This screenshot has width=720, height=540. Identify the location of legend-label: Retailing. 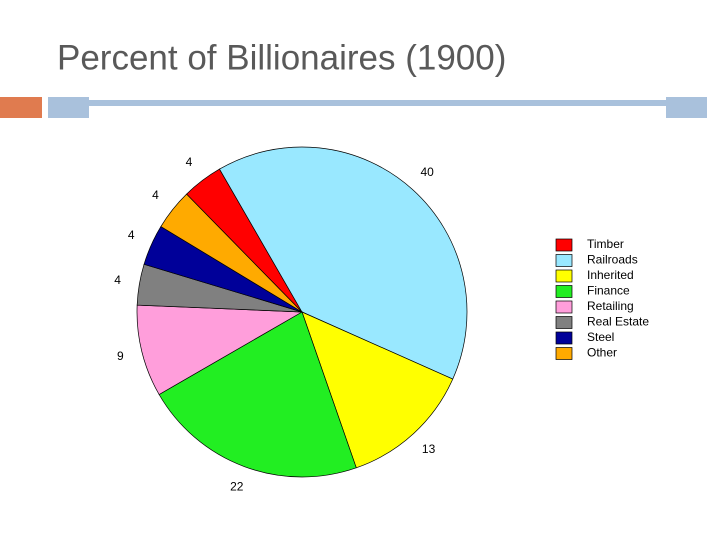
(610, 306).